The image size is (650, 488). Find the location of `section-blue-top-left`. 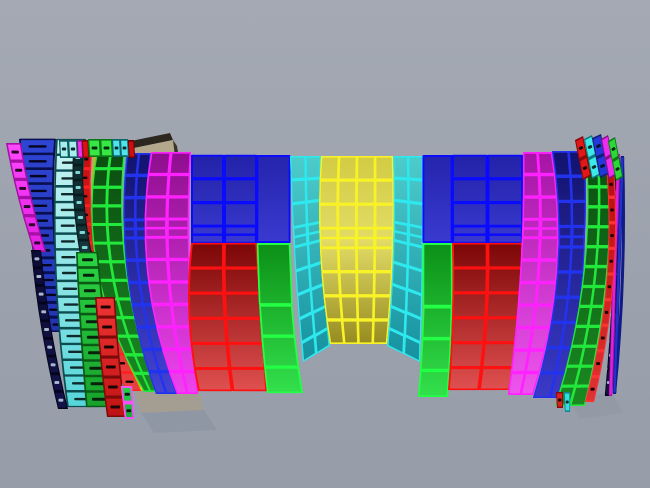

section-blue-top-left is located at coordinates (224, 199).